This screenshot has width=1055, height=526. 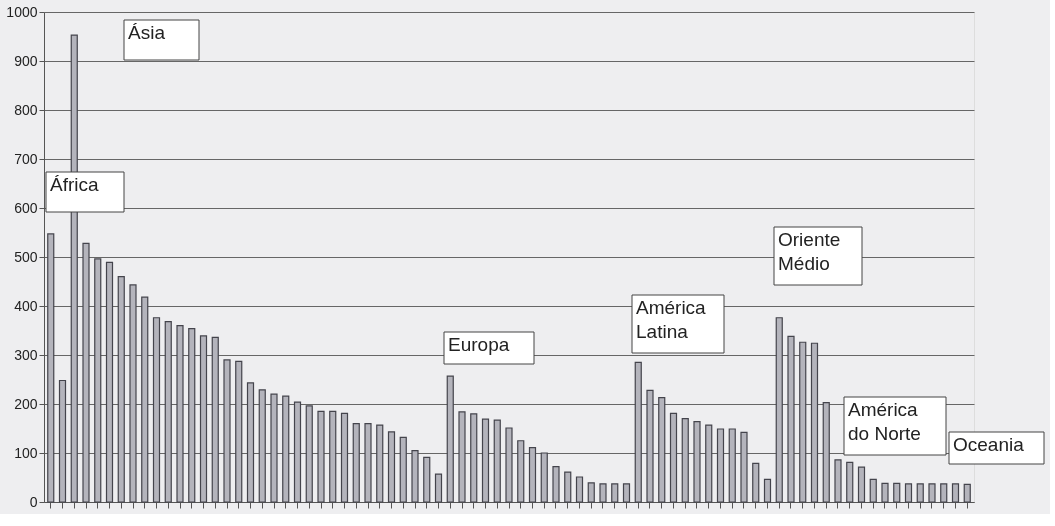 I want to click on y-tick-label: 900, so click(x=26, y=60).